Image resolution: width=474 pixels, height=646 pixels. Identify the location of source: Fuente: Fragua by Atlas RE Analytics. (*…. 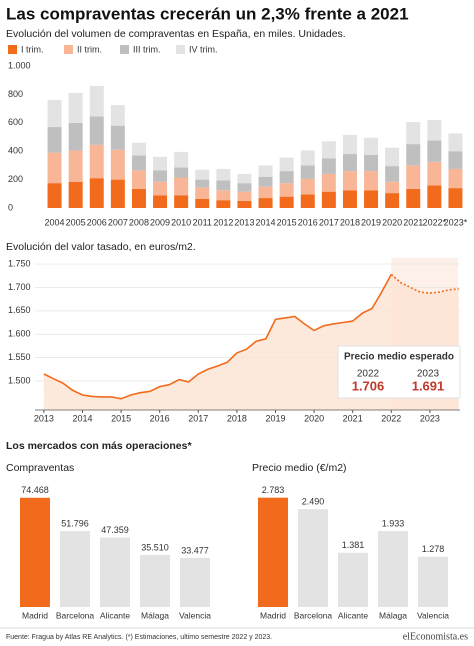
(139, 637).